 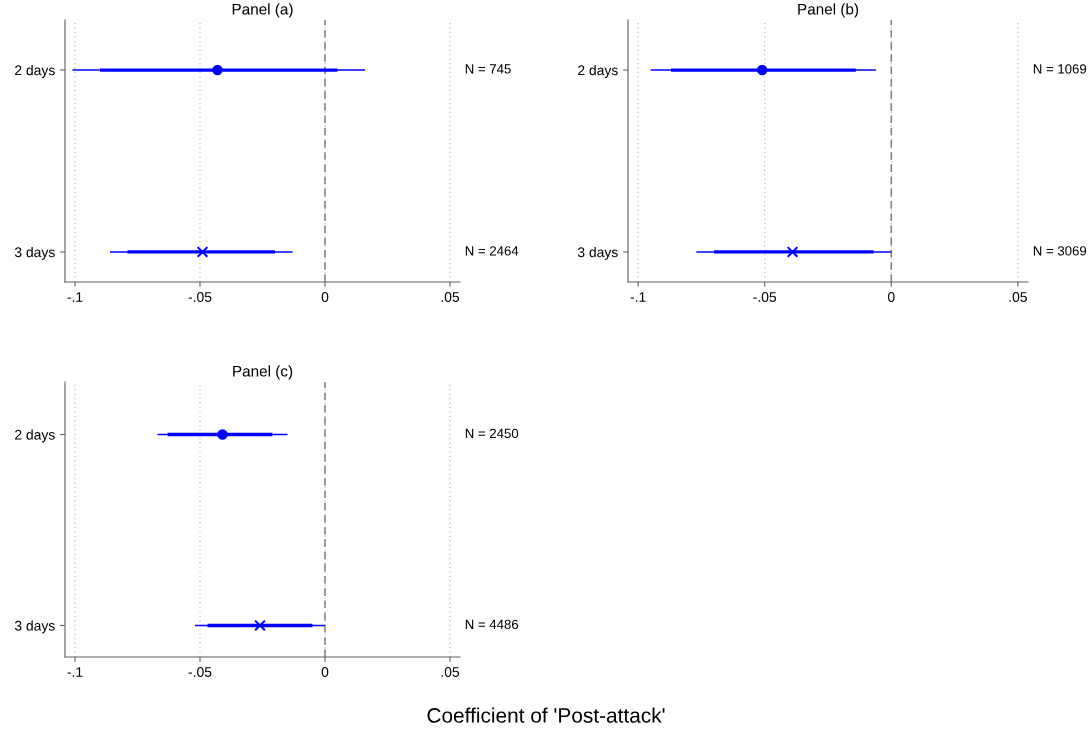 What do you see at coordinates (828, 10) in the screenshot?
I see `chart-title: Panel (b)` at bounding box center [828, 10].